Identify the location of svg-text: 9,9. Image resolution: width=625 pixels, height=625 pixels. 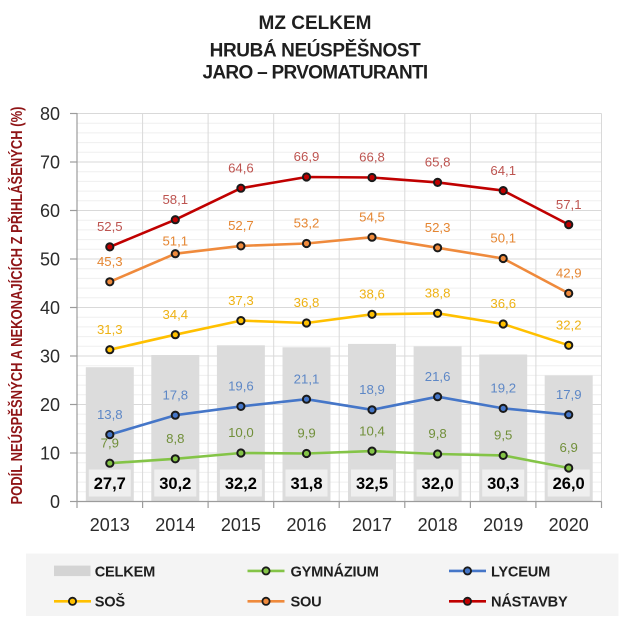
(306, 433).